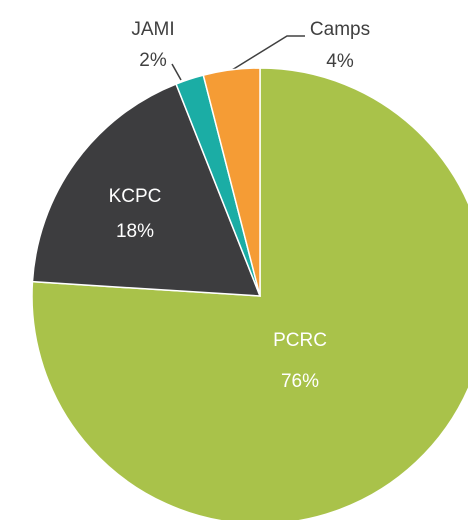  What do you see at coordinates (135, 231) in the screenshot?
I see `value-label: 18%` at bounding box center [135, 231].